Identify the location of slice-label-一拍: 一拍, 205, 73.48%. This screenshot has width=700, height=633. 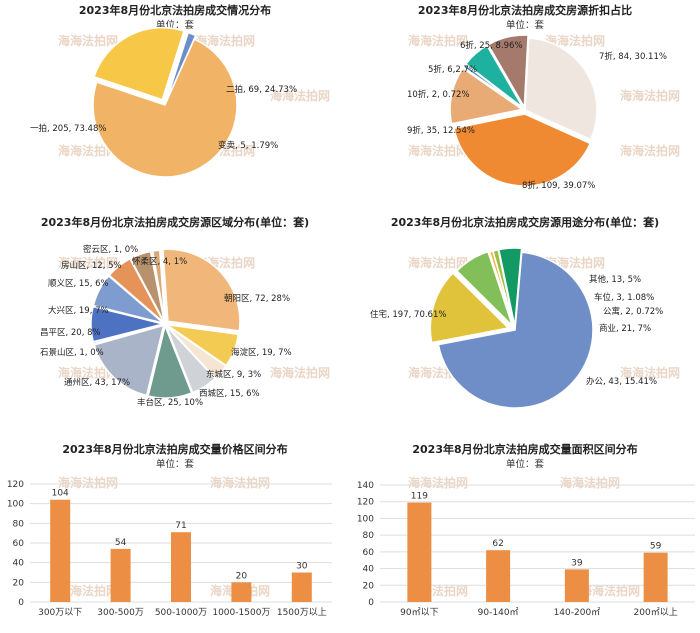
(68, 128).